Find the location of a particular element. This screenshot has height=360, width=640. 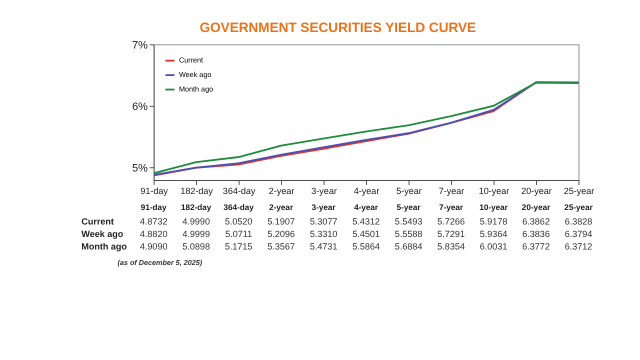

data-label: 4.8732 is located at coordinates (154, 221).